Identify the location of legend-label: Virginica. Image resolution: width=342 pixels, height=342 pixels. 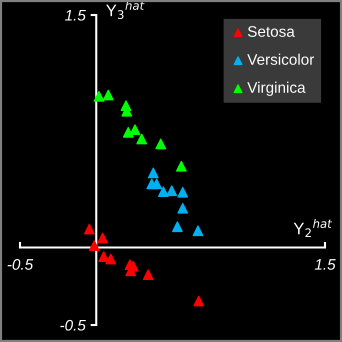
(276, 89).